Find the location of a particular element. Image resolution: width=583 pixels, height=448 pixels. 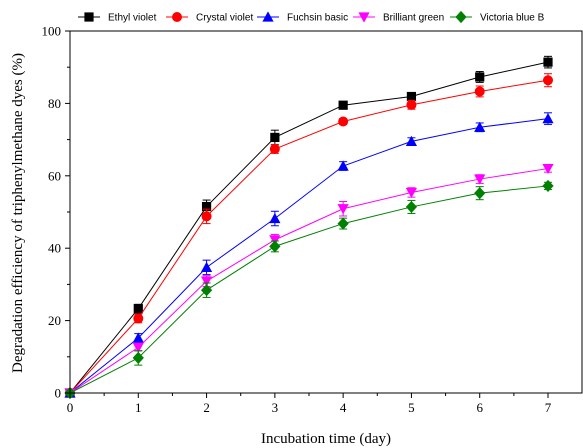

x-tick-label: 2 is located at coordinates (206, 407).